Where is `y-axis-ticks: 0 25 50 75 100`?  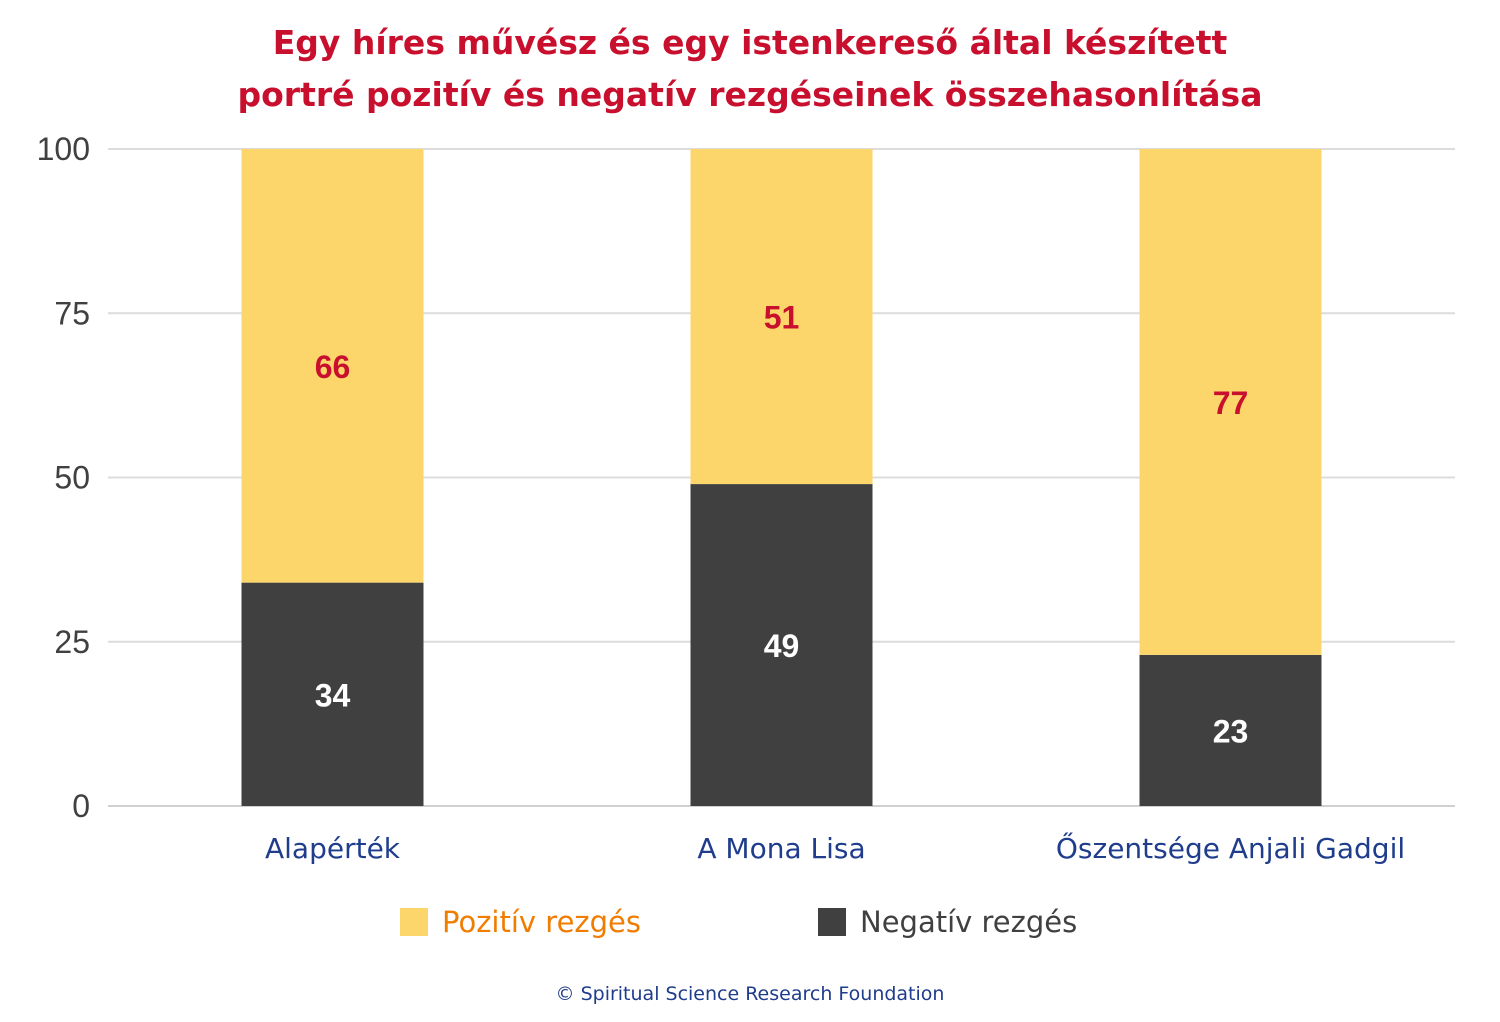 y-axis-ticks: 0 25 50 75 100 is located at coordinates (63, 477).